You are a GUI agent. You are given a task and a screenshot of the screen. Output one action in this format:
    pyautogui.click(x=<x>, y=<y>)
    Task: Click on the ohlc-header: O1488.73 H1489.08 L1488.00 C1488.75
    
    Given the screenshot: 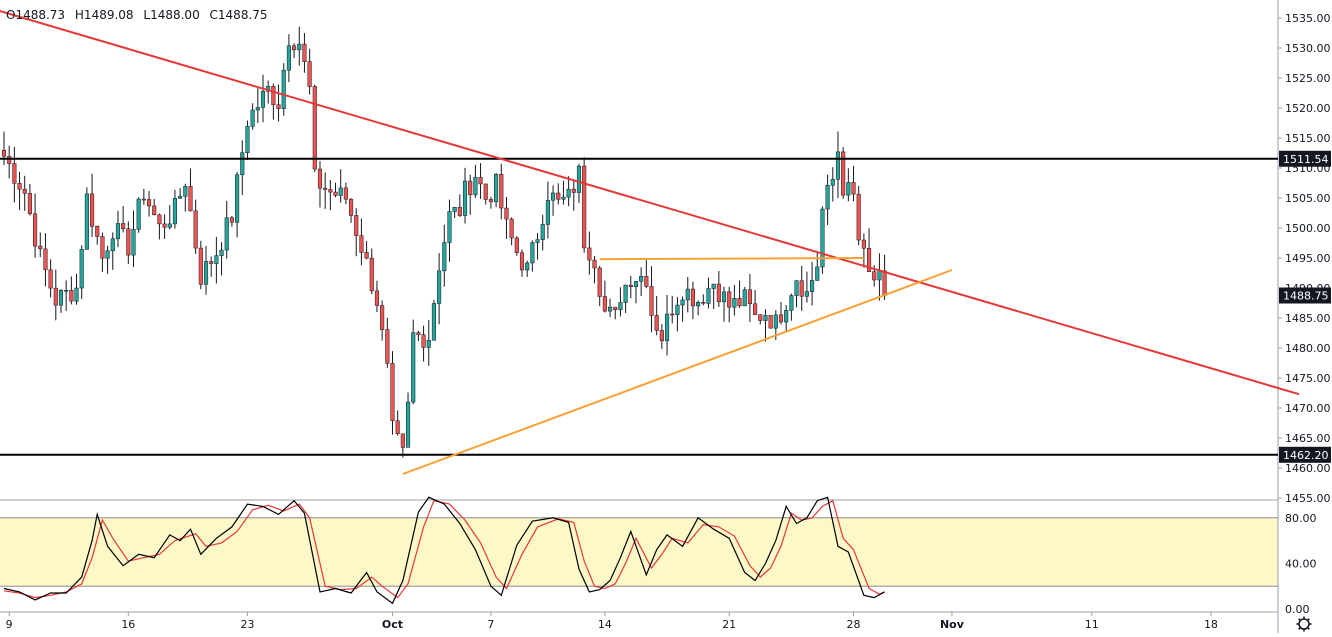 What is the action you would take?
    pyautogui.click(x=140, y=15)
    